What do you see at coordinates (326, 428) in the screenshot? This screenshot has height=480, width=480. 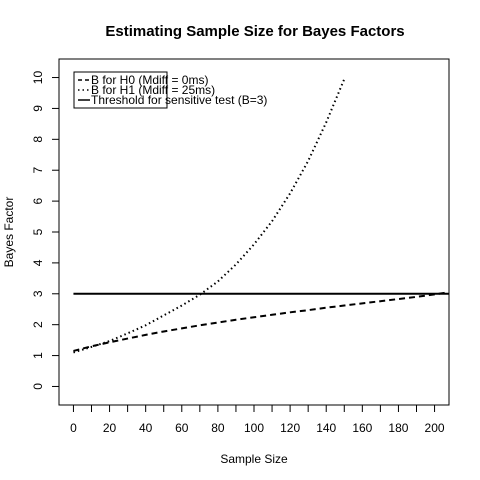 I see `x-tick-label: 140` at bounding box center [326, 428].